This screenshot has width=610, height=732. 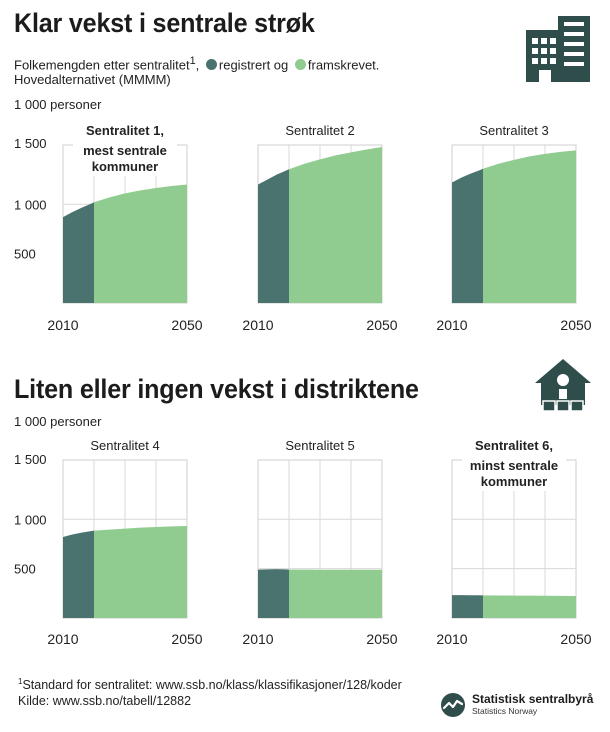 What do you see at coordinates (197, 65) in the screenshot?
I see `subtitle-comma: ,` at bounding box center [197, 65].